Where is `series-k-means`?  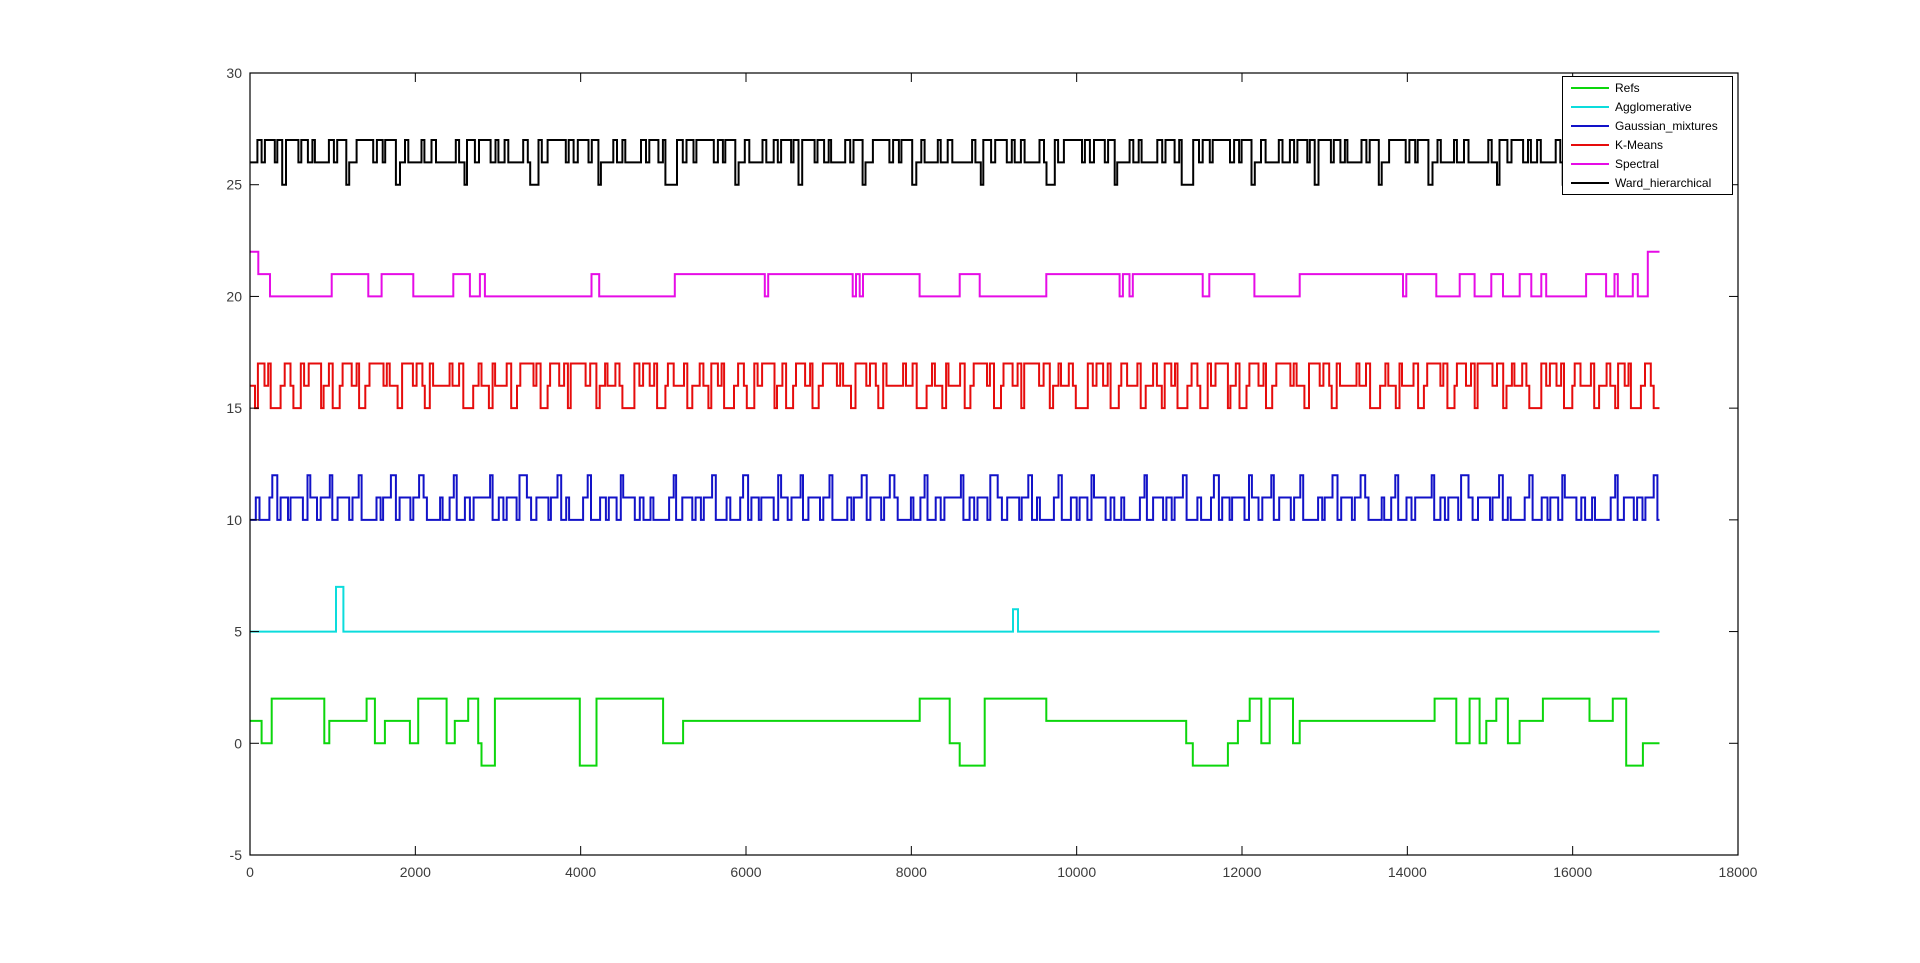 series-k-means is located at coordinates (955, 386).